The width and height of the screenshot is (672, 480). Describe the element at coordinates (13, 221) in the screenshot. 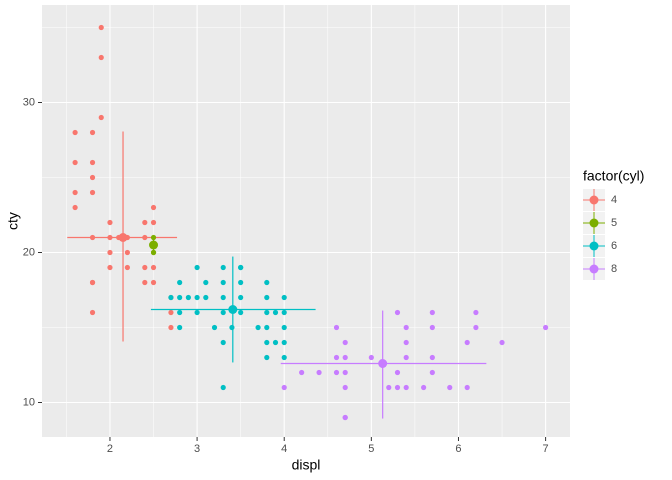

I see `y-axis-label: cty` at that location.